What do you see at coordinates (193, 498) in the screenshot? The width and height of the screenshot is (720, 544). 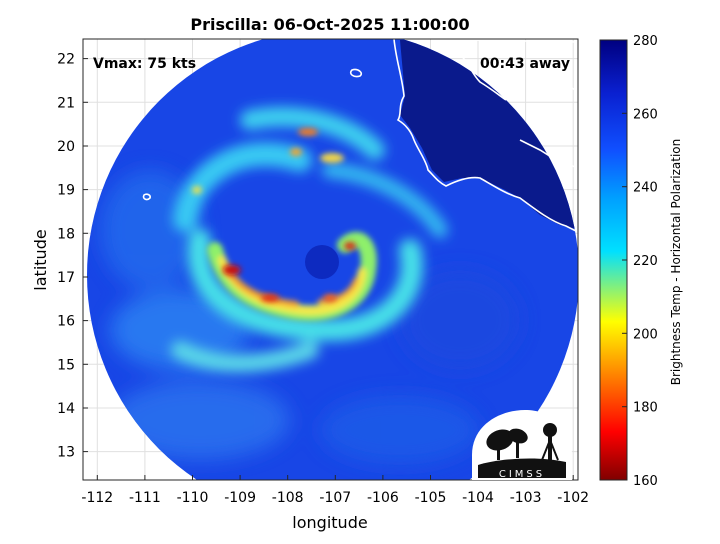 I see `x-tick-label: -110` at bounding box center [193, 498].